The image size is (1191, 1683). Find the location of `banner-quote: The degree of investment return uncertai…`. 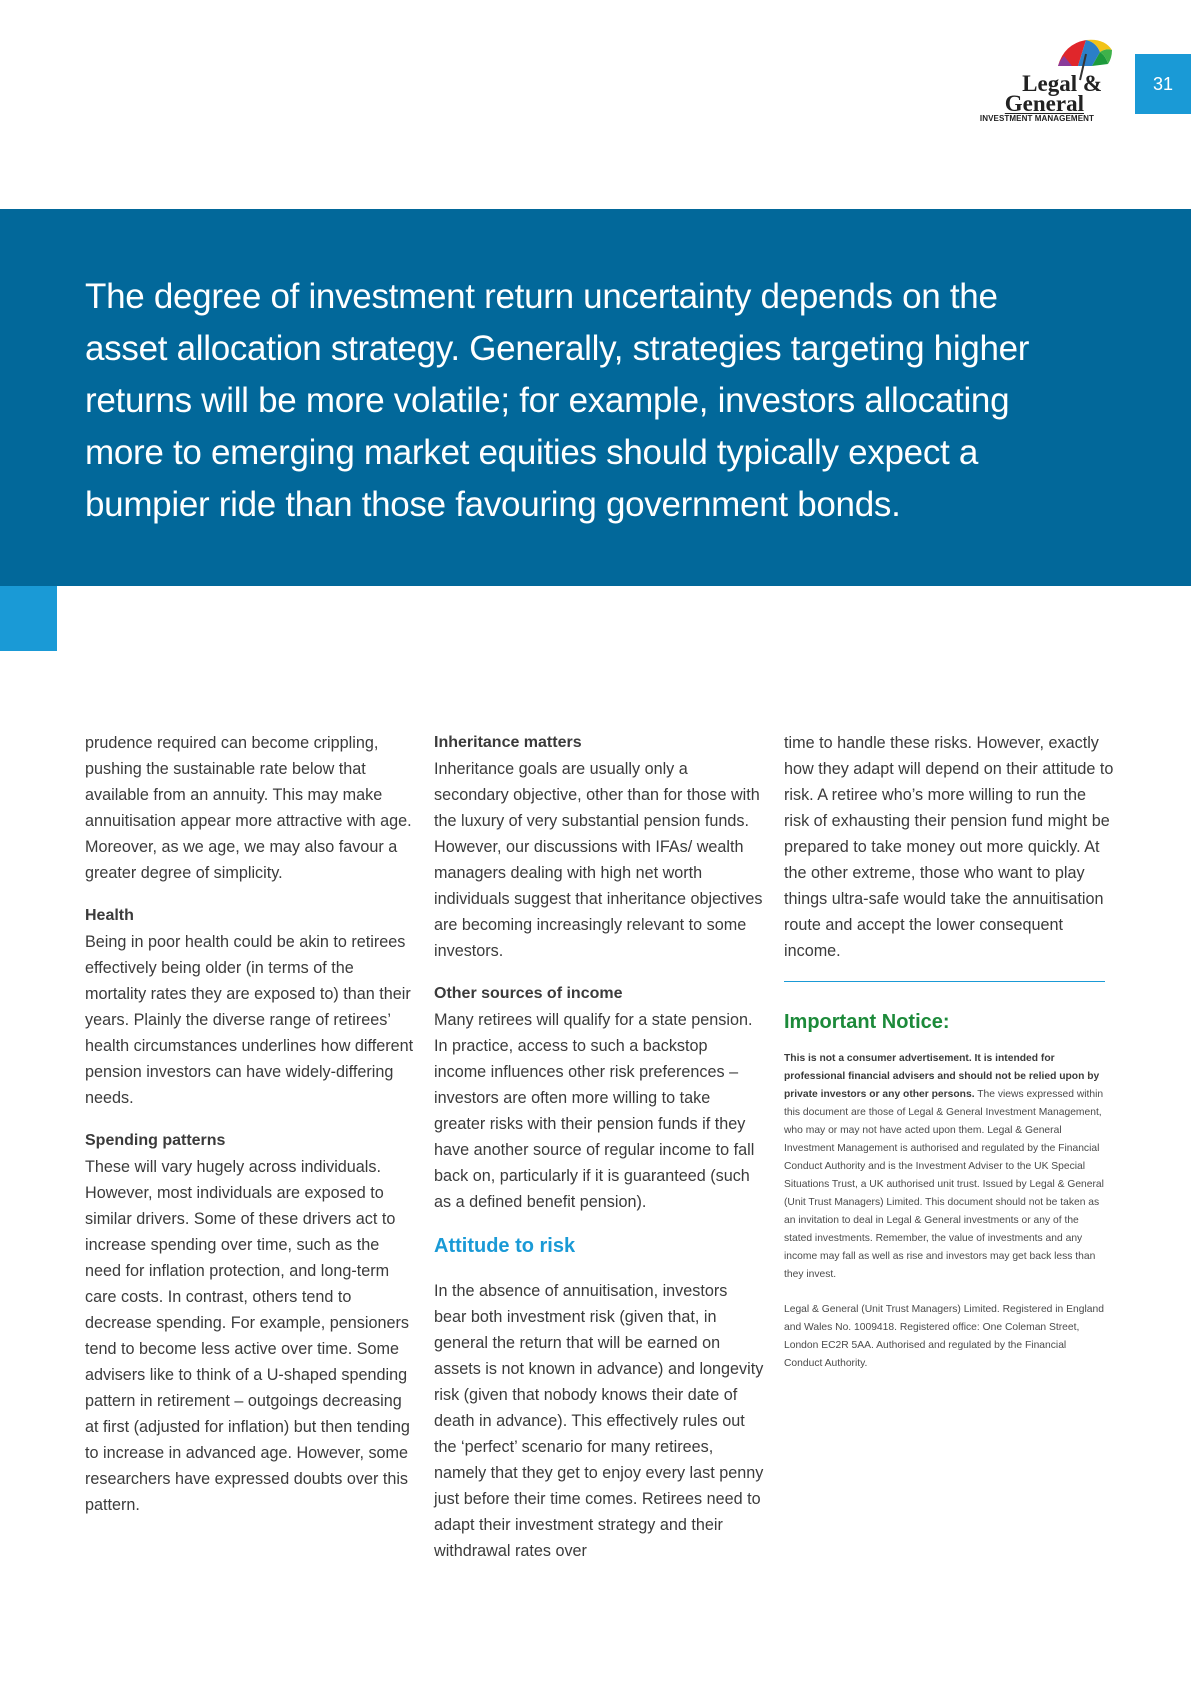

banner-quote: The degree of investment return uncertai… is located at coordinates (557, 400).